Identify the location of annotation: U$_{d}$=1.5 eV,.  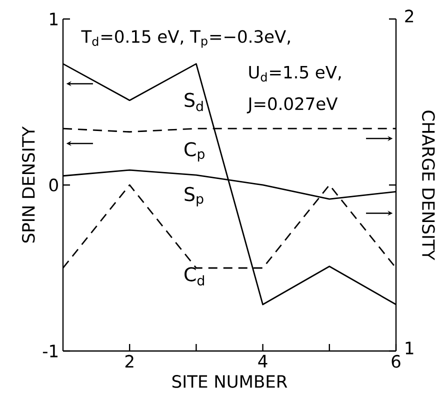
(295, 74).